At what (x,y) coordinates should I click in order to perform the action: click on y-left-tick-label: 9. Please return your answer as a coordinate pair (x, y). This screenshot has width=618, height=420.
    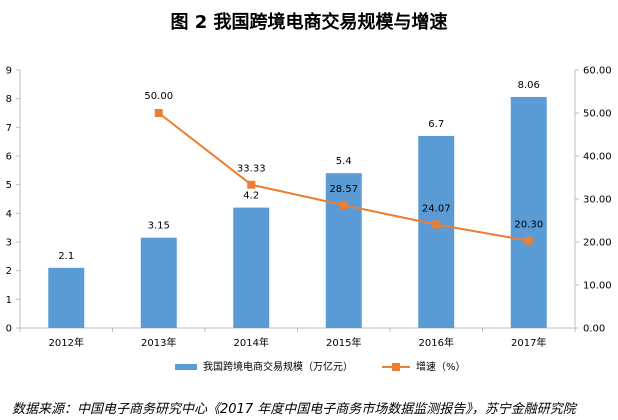
    Looking at the image, I should click on (9, 71).